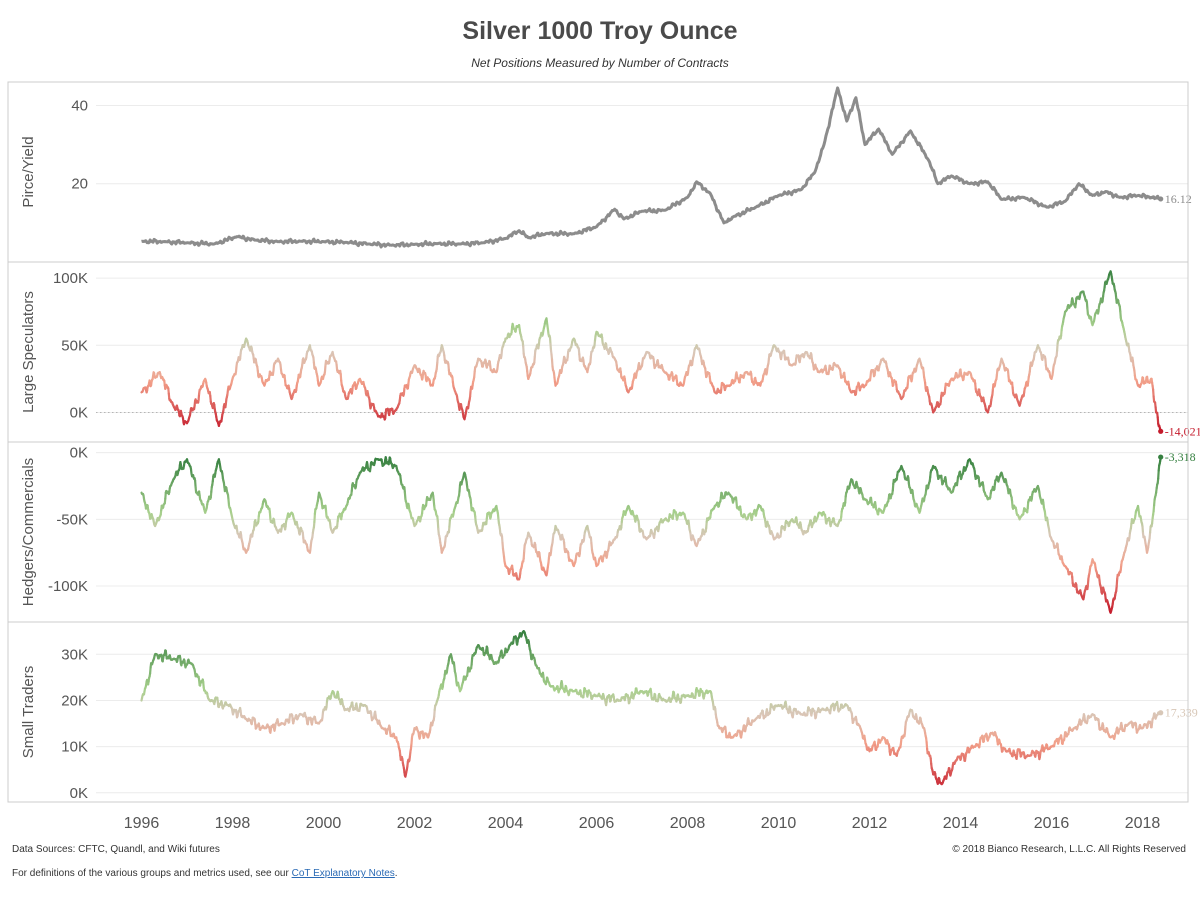 This screenshot has width=1200, height=900. Describe the element at coordinates (651, 708) in the screenshot. I see `small_traders-series` at that location.